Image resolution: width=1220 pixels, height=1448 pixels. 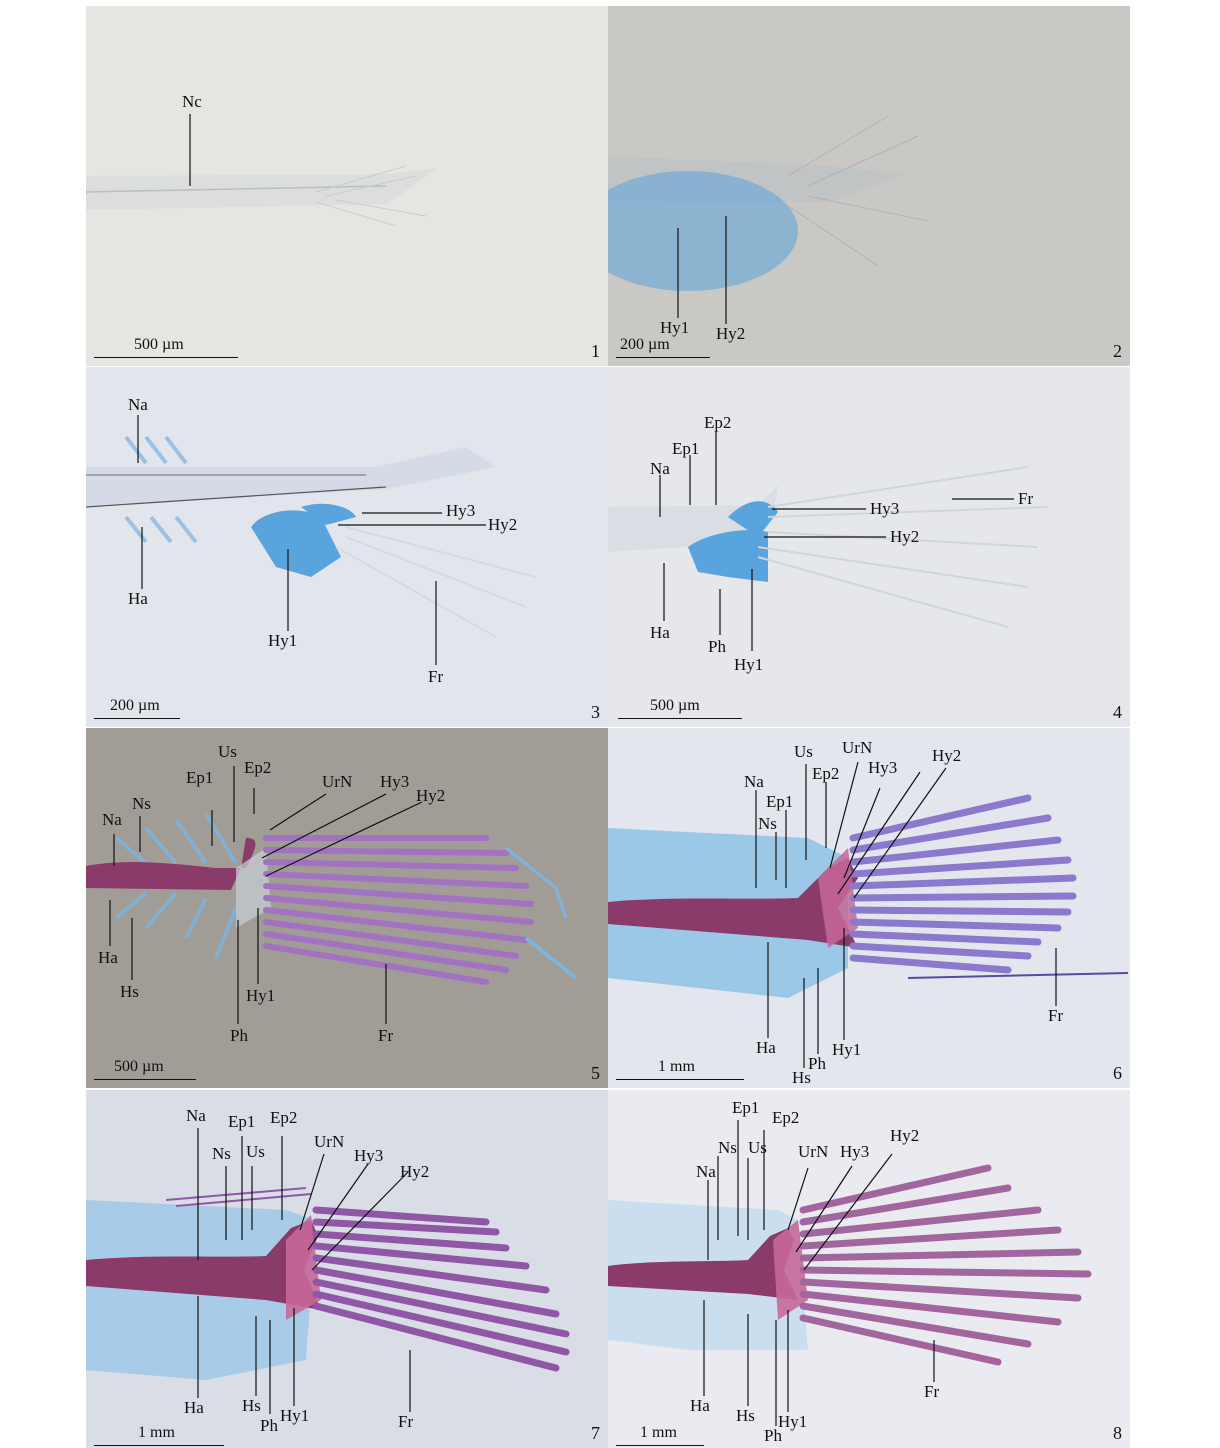 What do you see at coordinates (595, 712) in the screenshot?
I see `panel-number: 3` at bounding box center [595, 712].